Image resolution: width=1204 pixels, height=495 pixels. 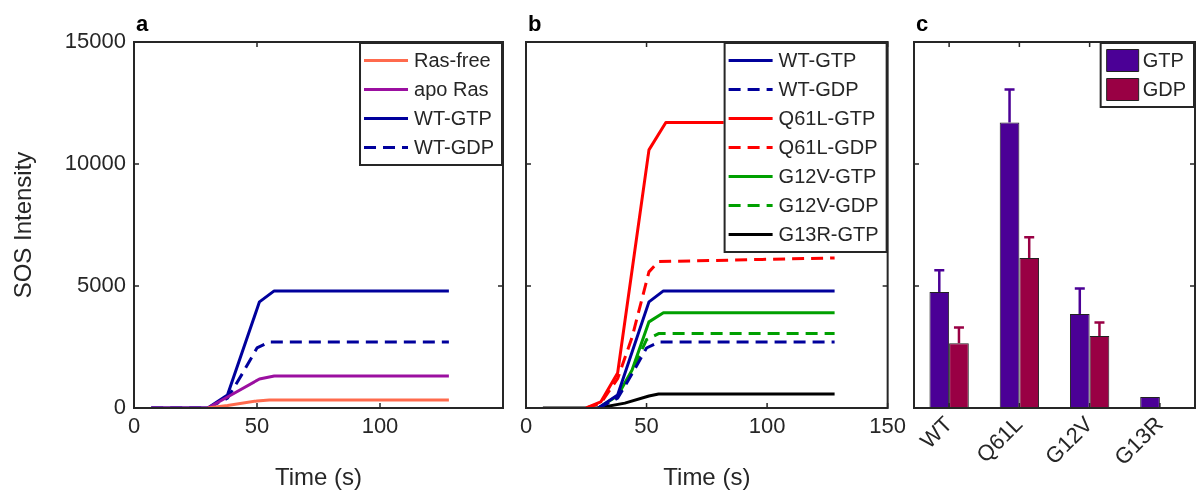 I want to click on legend-label: Ras-free, so click(x=452, y=60).